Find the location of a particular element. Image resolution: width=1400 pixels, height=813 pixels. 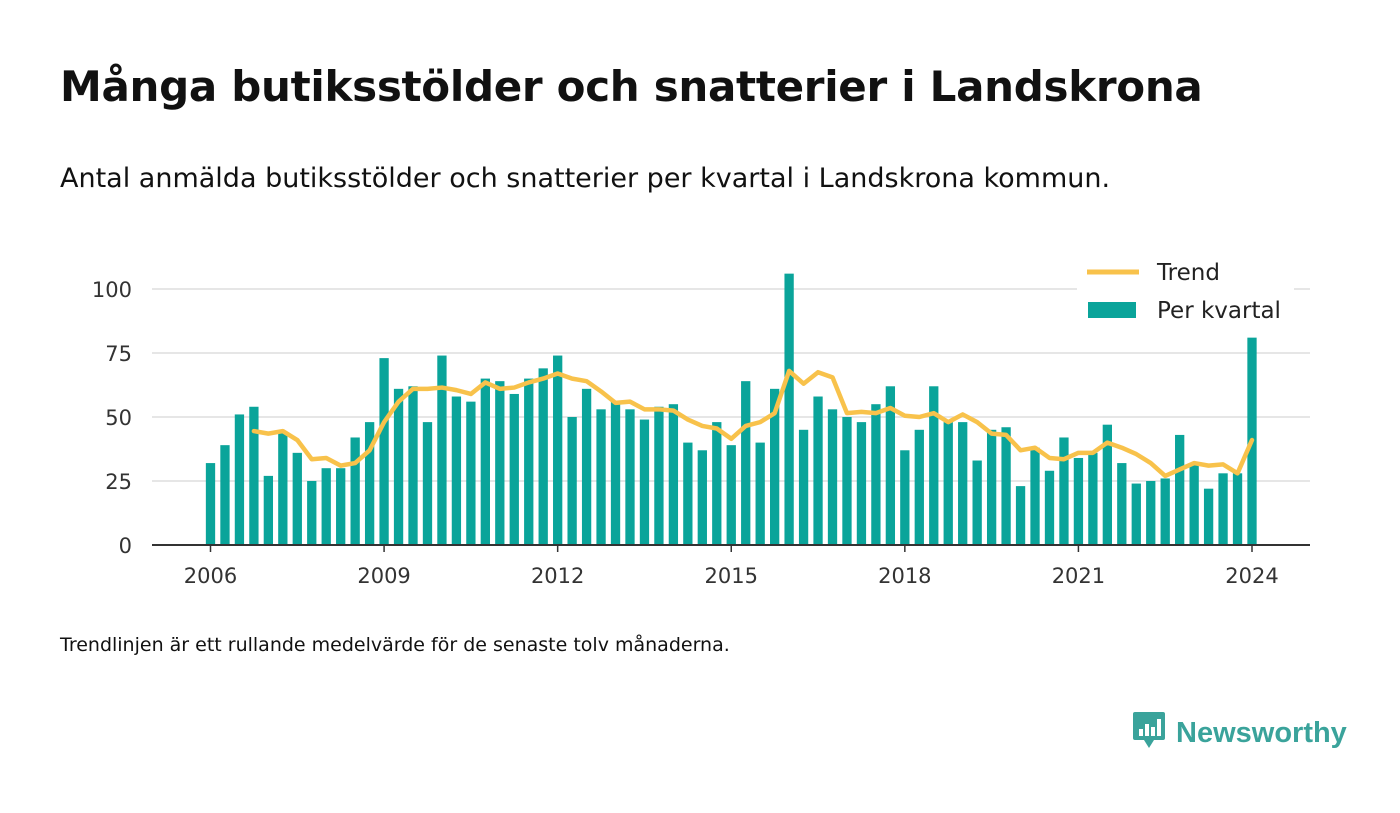

x-tick-label: 2012 is located at coordinates (557, 576).